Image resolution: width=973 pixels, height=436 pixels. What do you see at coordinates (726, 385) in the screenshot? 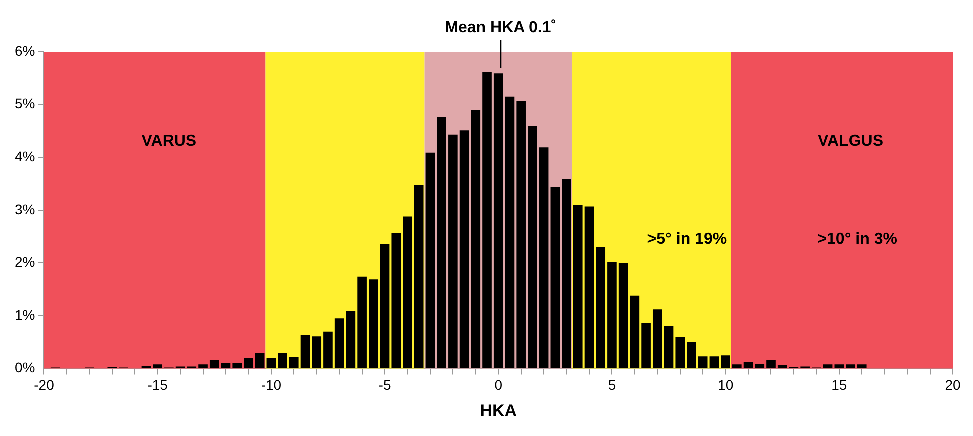
I see `x-tick-label: 10` at bounding box center [726, 385].